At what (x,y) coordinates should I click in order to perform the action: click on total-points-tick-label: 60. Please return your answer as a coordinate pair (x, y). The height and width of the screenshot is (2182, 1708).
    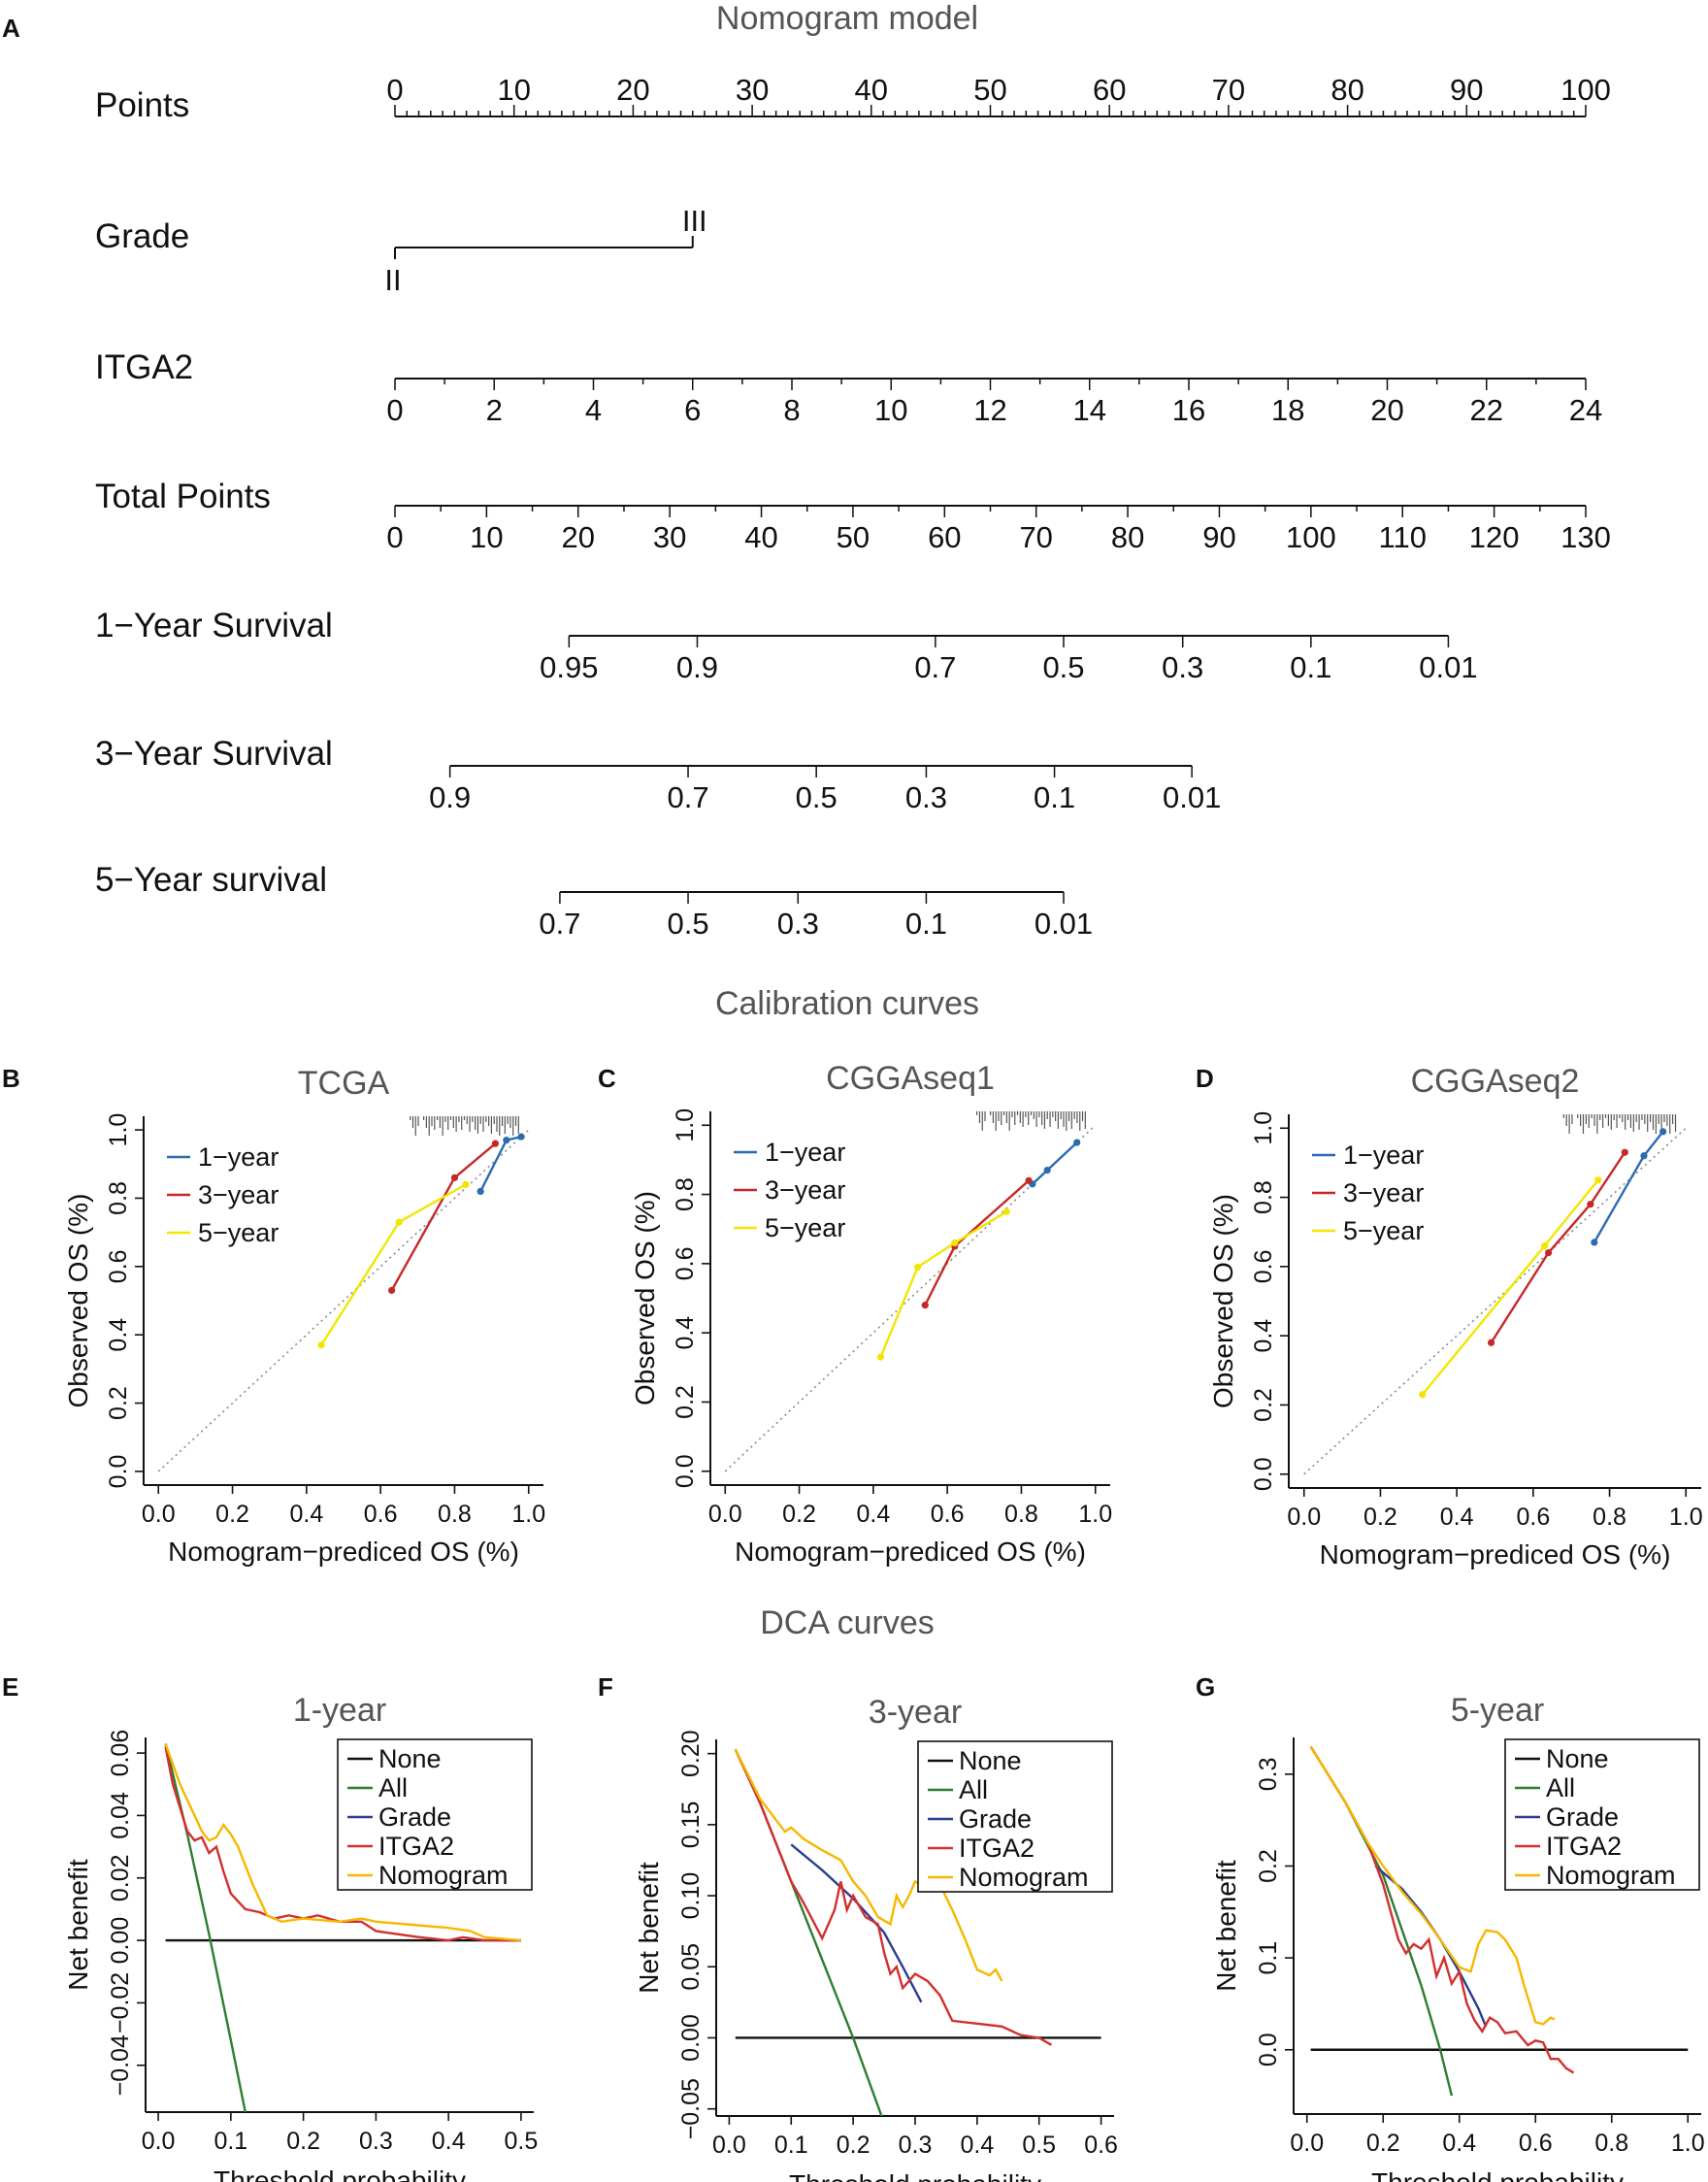
    Looking at the image, I should click on (944, 537).